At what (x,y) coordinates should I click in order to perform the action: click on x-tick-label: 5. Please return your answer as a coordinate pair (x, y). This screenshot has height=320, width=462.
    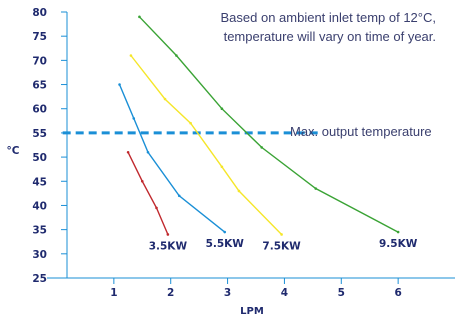
    Looking at the image, I should click on (341, 293).